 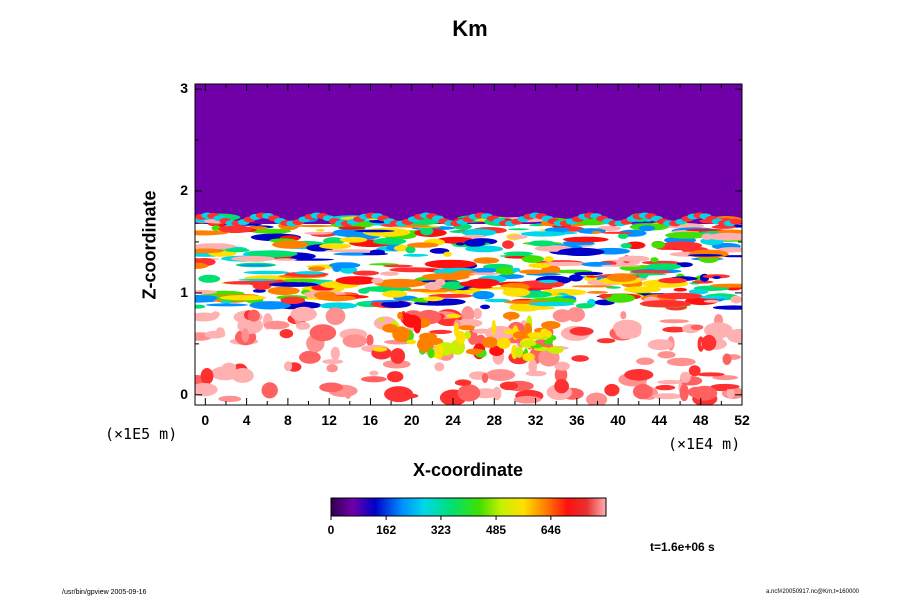 I want to click on y-tick-label: 2, so click(x=184, y=190).